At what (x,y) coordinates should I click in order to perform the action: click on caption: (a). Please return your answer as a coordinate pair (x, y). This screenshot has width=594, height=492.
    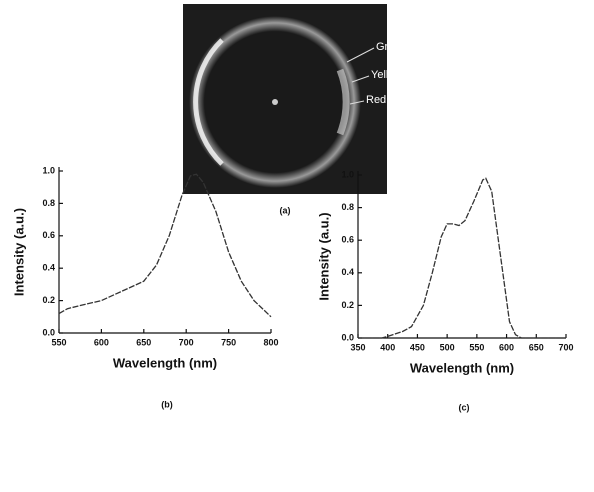
    Looking at the image, I should click on (285, 210).